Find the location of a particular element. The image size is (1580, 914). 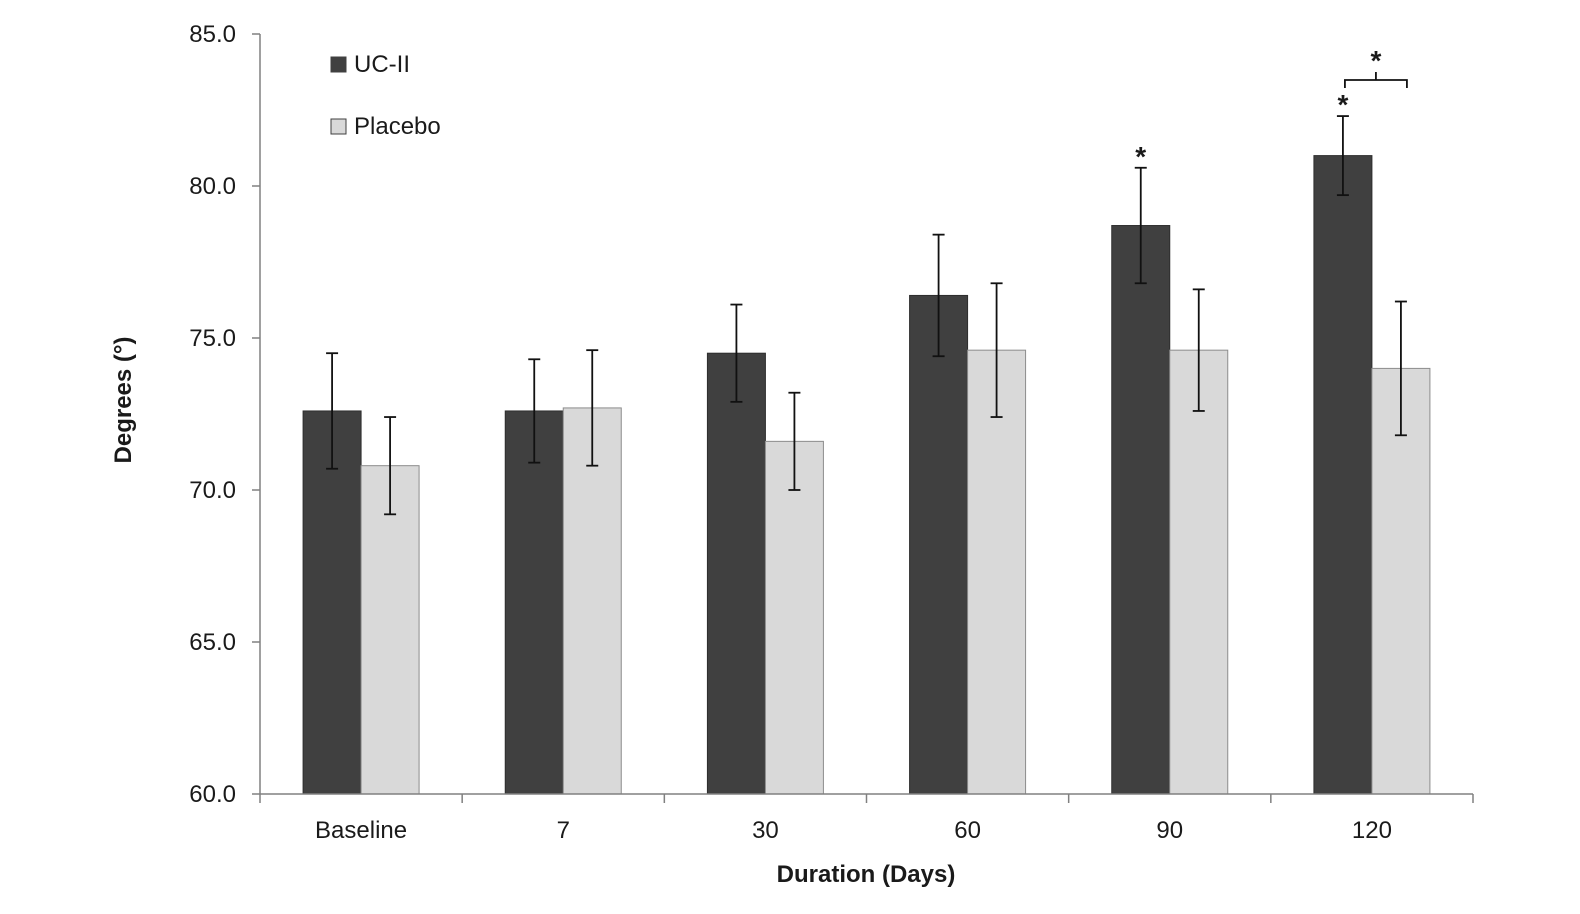

x-ticks-layer: Baseline 7 30 60 90 120 is located at coordinates (866, 819).